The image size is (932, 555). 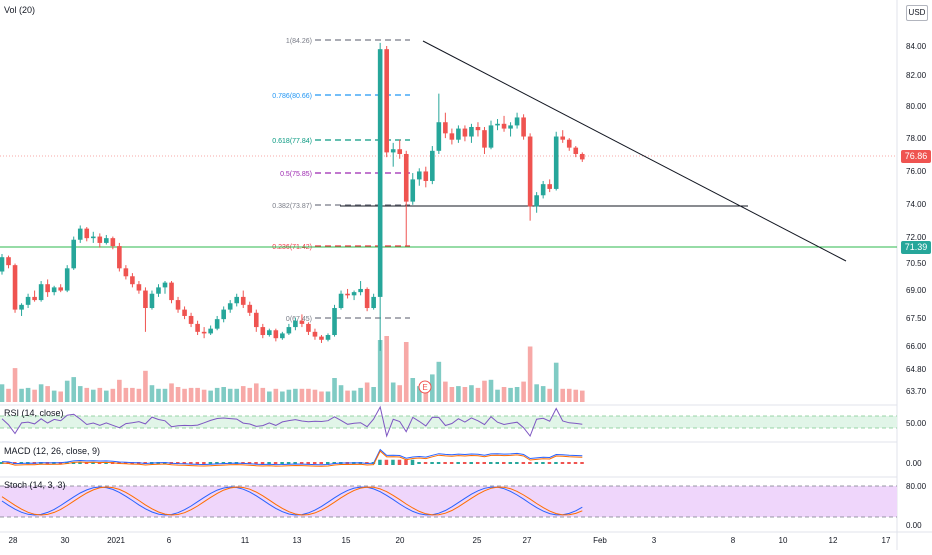 What do you see at coordinates (169, 540) in the screenshot?
I see `time-tick-label: 6` at bounding box center [169, 540].